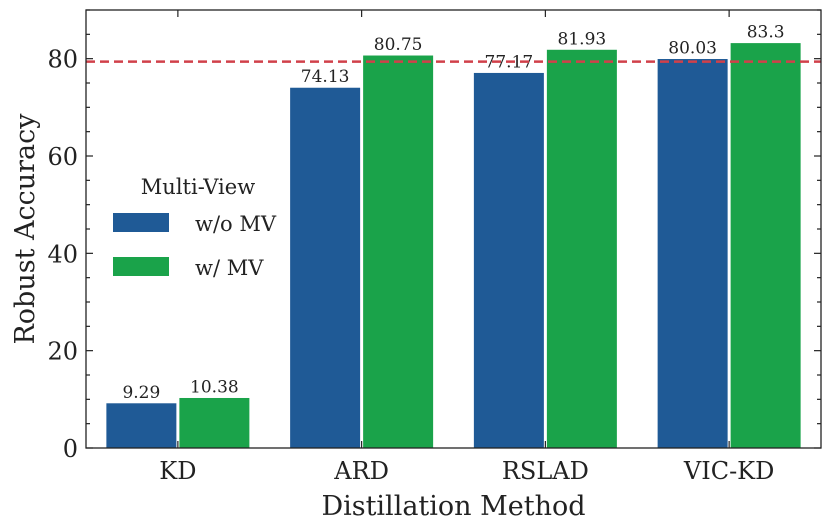 The width and height of the screenshot is (831, 531). What do you see at coordinates (236, 224) in the screenshot?
I see `legend-label-without-mv: w/o MV` at bounding box center [236, 224].